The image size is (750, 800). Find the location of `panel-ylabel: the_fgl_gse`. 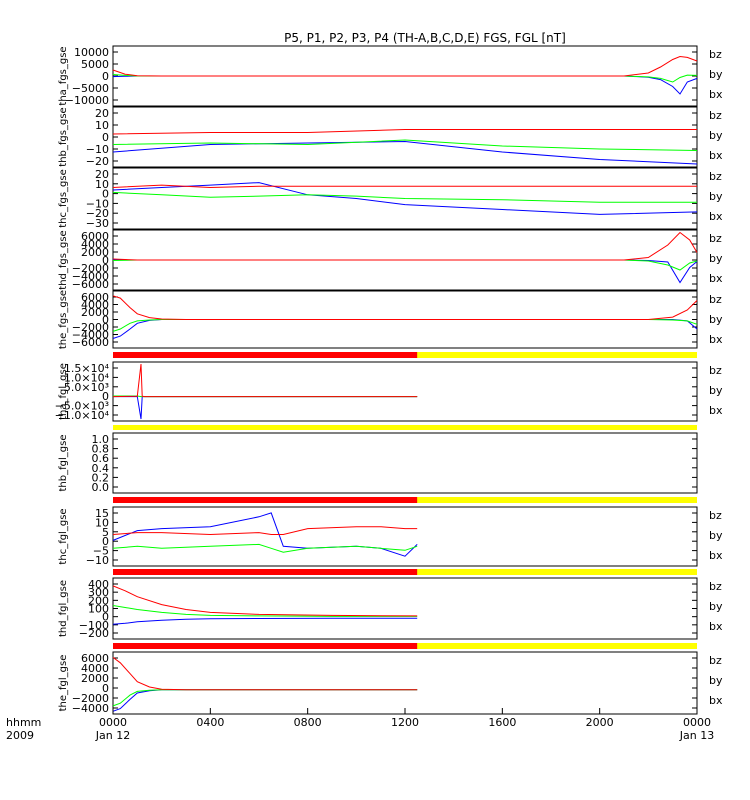

panel-ylabel: the_fgl_gse is located at coordinates (63, 683).